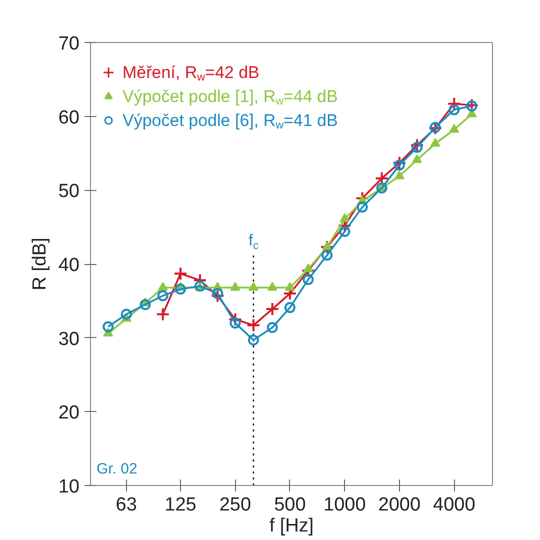 The image size is (540, 540). What do you see at coordinates (69, 413) in the screenshot?
I see `y-tick-label: 20` at bounding box center [69, 413].